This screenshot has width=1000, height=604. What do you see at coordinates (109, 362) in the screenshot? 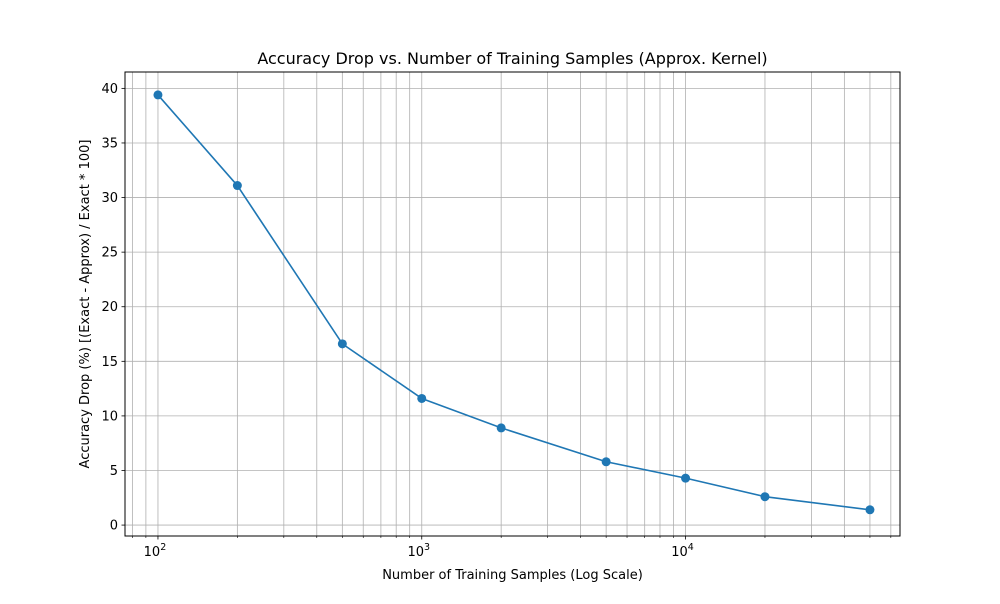
I see `y-tick-label: 15` at bounding box center [109, 362].